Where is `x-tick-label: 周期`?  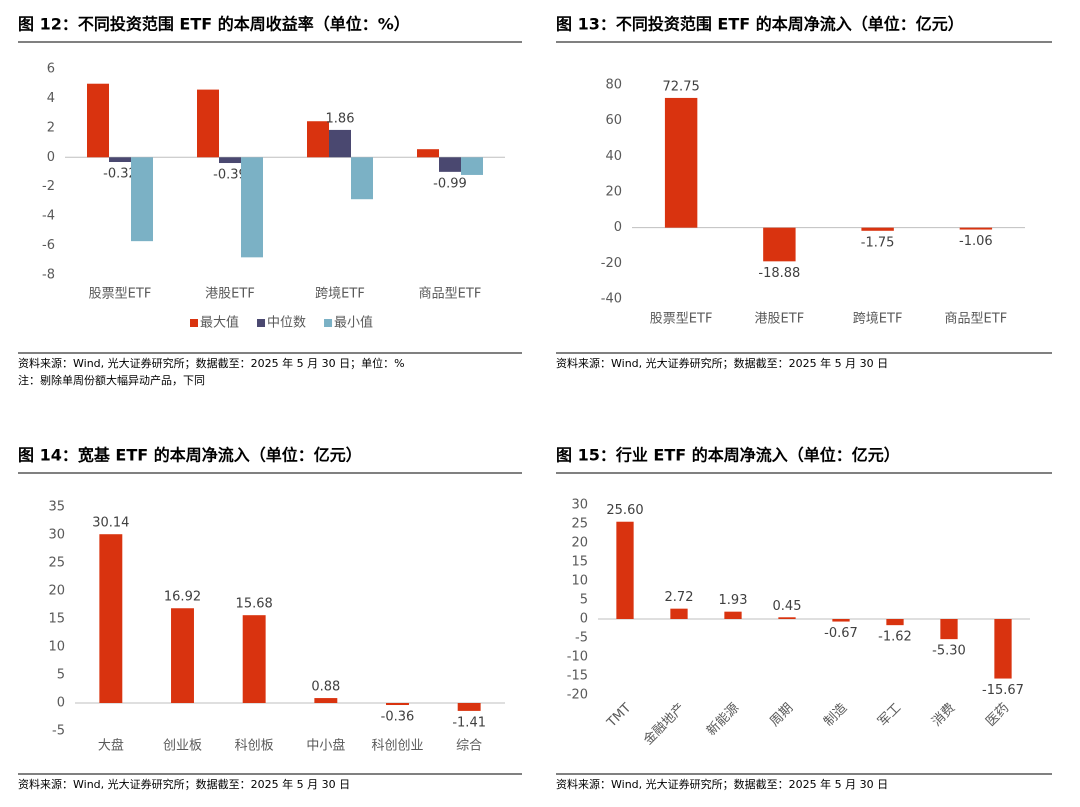
x-tick-label: 周期 is located at coordinates (781, 715).